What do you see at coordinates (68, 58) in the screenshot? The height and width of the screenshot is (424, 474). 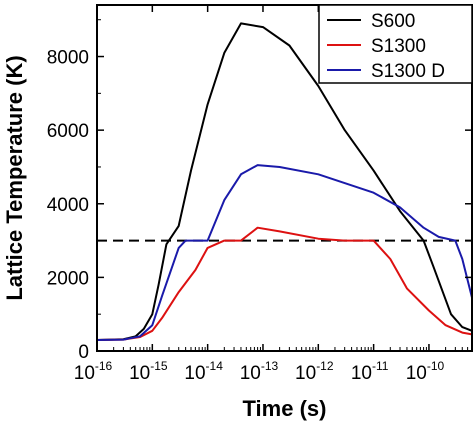 I see `y-tick-label: 8000` at bounding box center [68, 58].